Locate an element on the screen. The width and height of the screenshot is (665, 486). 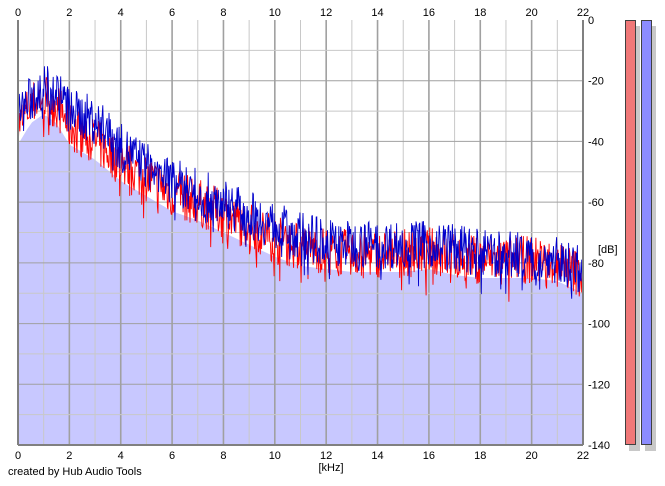
x-tick-label-bottom: 18 is located at coordinates (480, 456).